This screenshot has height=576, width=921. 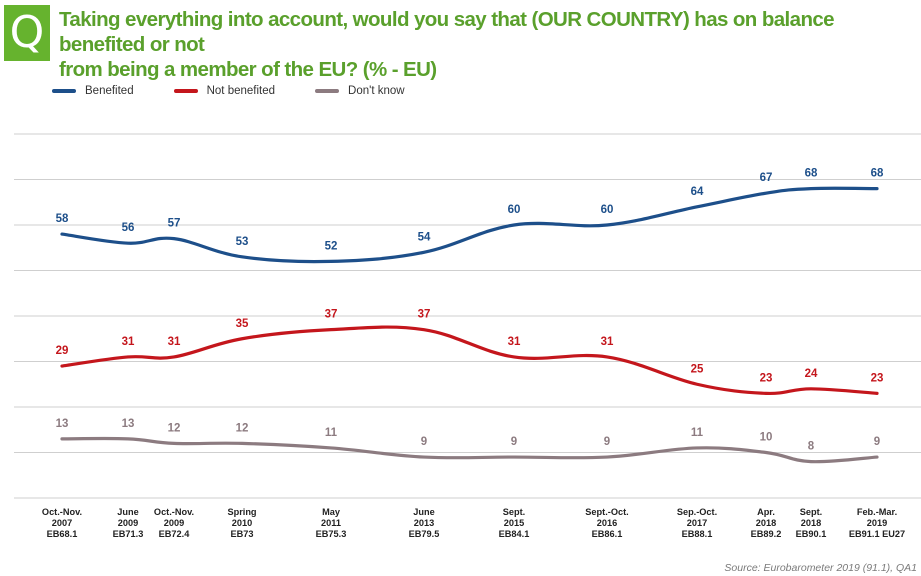 What do you see at coordinates (424, 523) in the screenshot?
I see `x-tick-label: 2013` at bounding box center [424, 523].